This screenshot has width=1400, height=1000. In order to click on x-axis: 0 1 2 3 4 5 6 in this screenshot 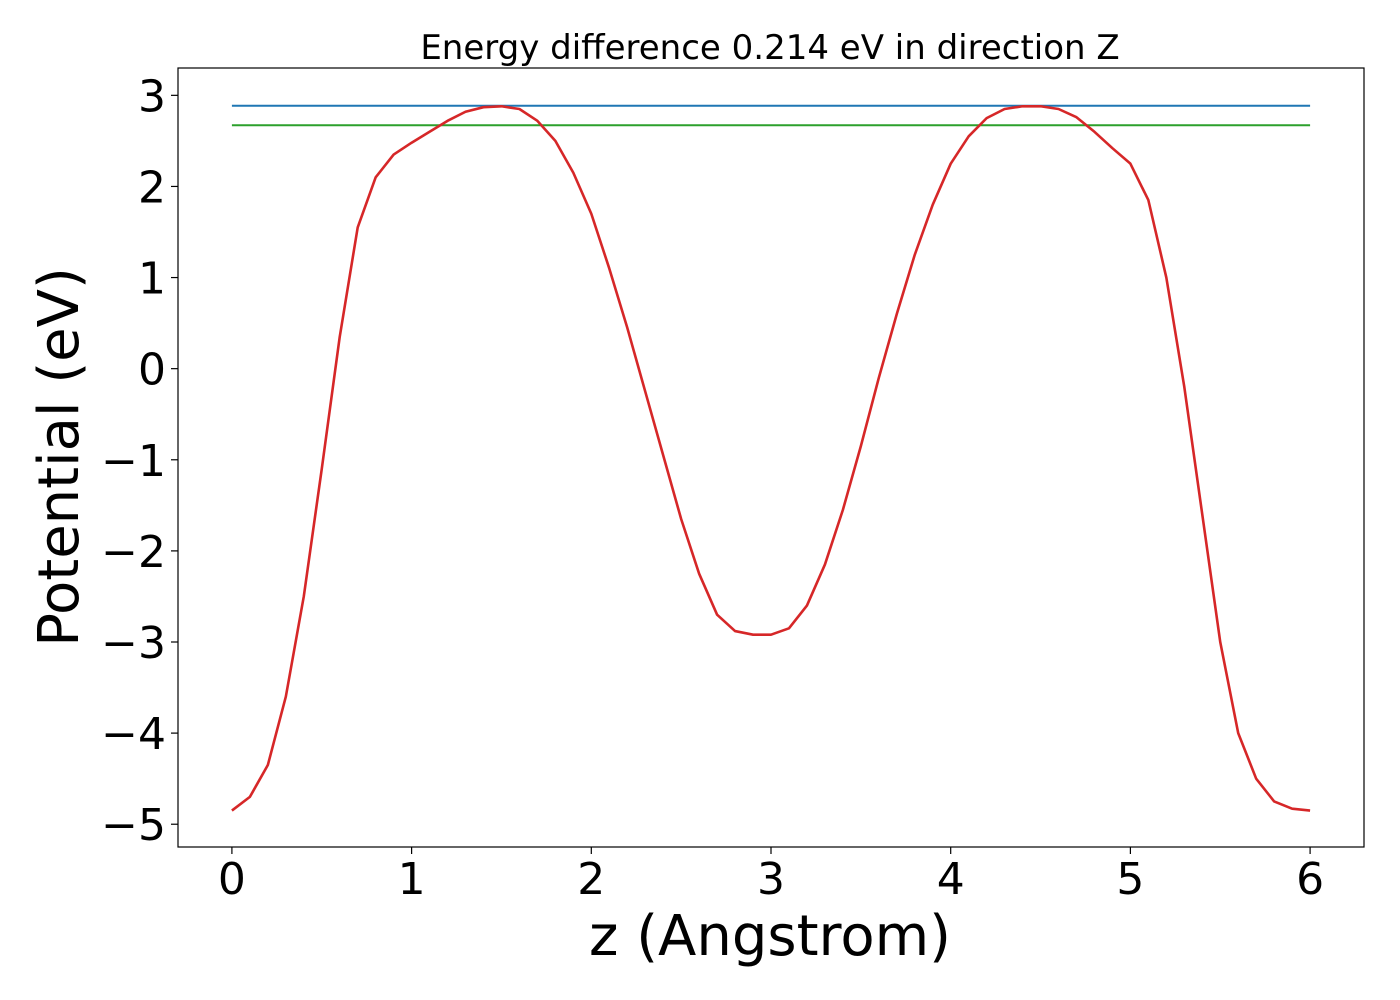, I will do `click(771, 876)`.